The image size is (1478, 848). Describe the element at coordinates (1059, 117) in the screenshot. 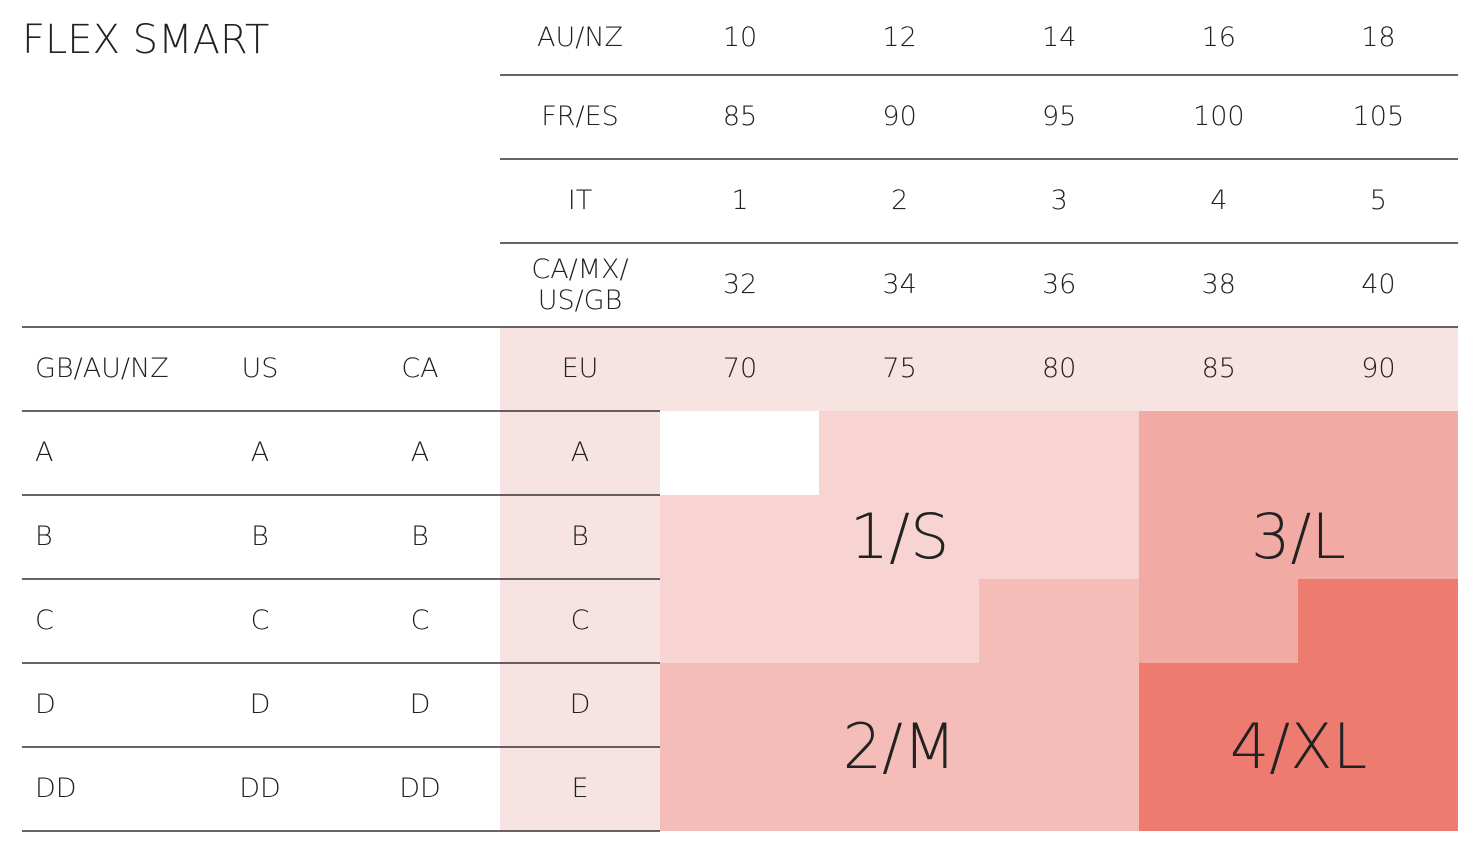

I see `band-value: 95` at that location.